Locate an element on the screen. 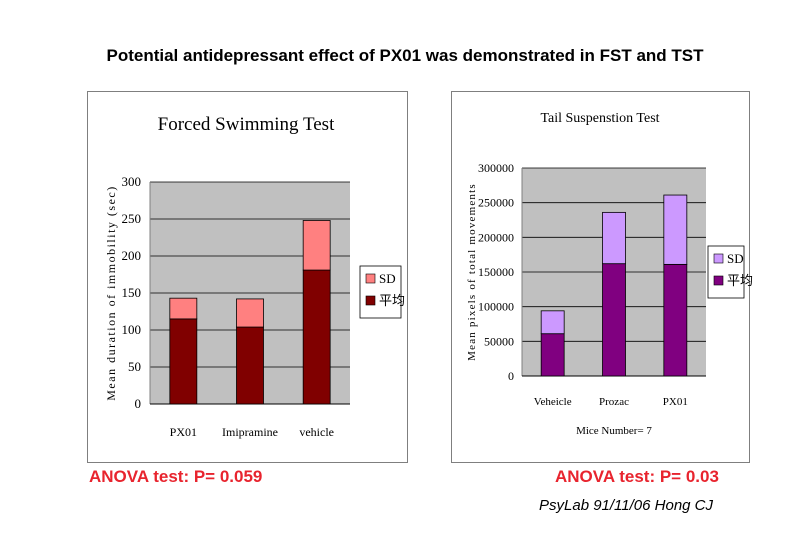 Image resolution: width=810 pixels, height=540 pixels. tst-y-tick-label: 300000 is located at coordinates (496, 168).